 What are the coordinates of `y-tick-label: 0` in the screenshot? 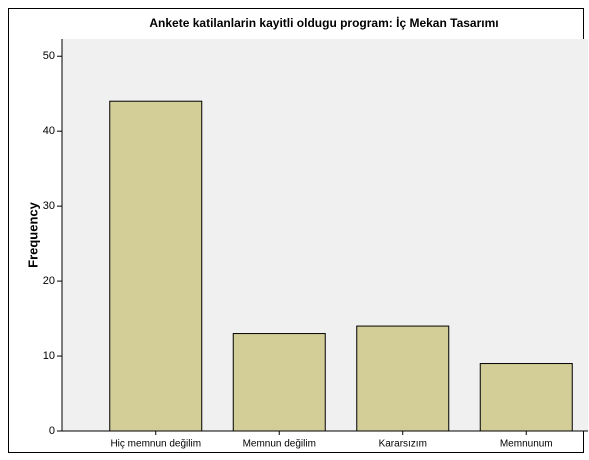 It's located at (52, 431).